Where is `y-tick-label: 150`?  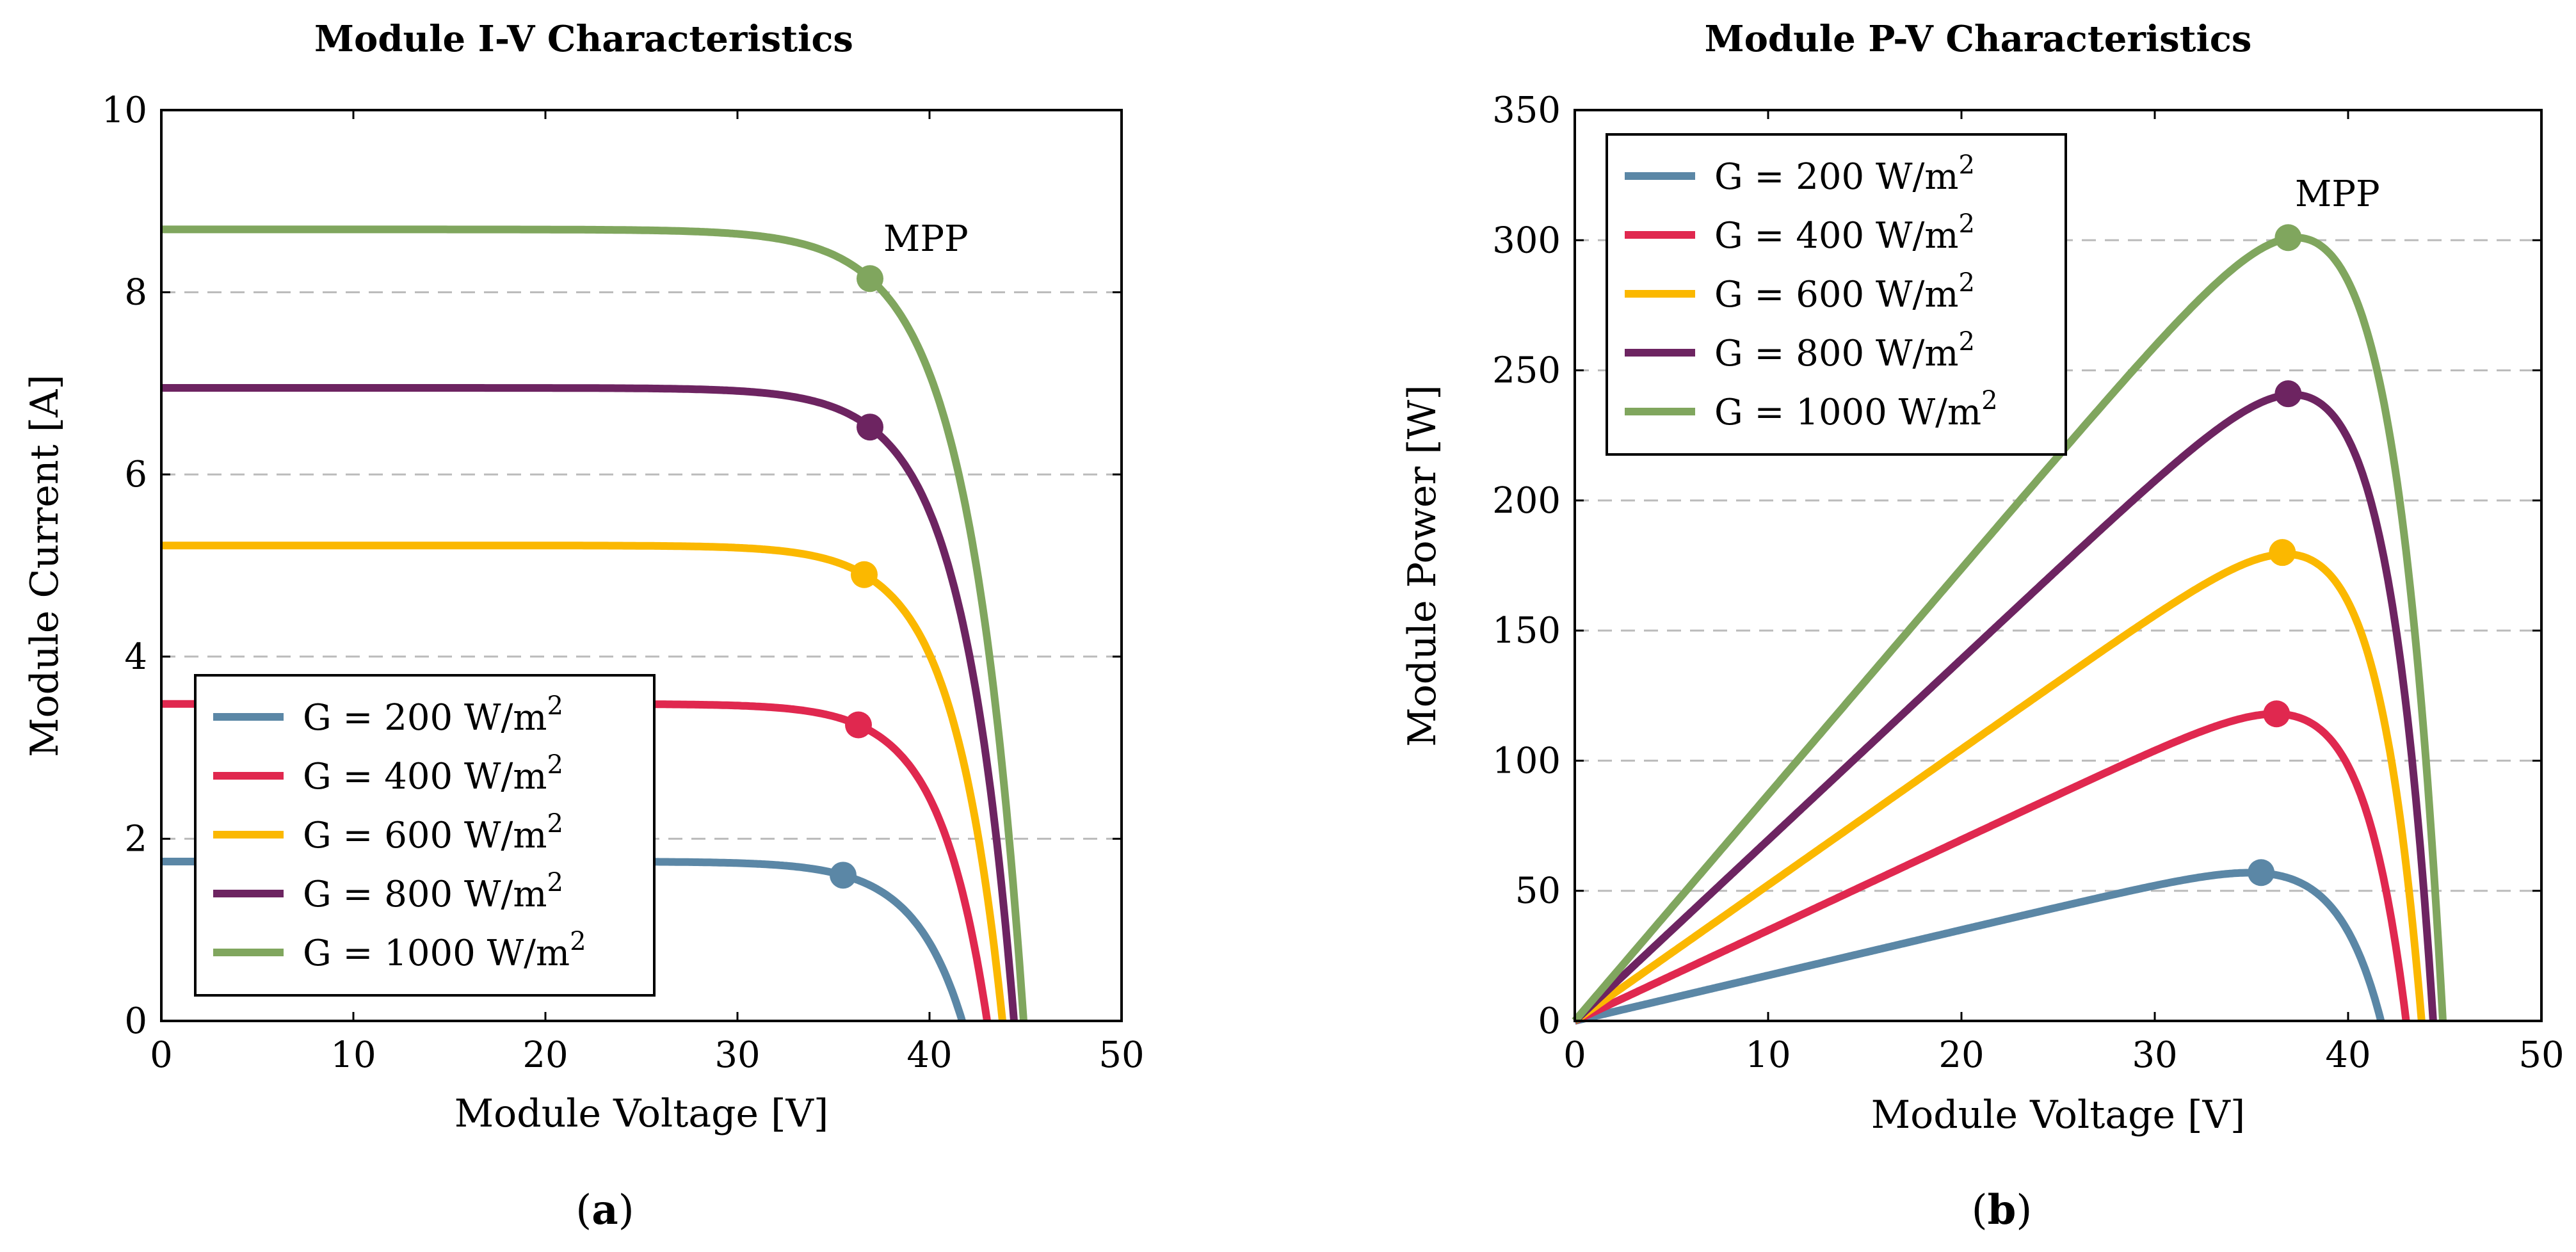 y-tick-label: 150 is located at coordinates (1526, 631).